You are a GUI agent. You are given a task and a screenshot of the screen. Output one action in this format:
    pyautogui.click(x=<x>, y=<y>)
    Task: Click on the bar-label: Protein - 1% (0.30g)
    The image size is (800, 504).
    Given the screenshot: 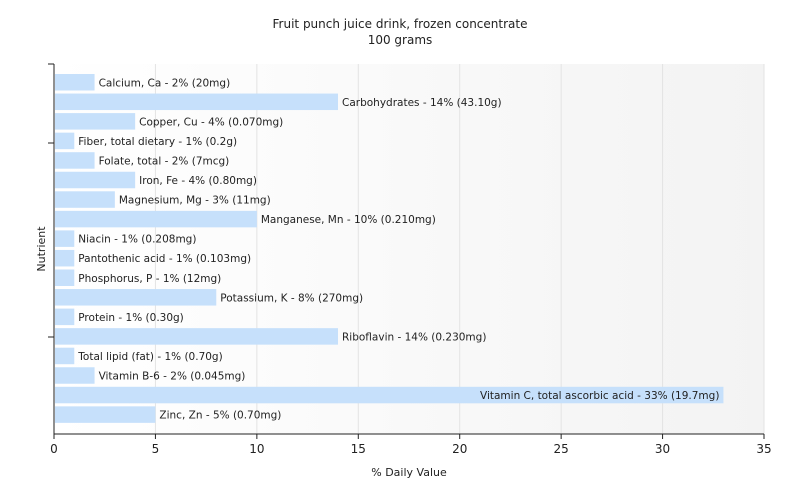 What is the action you would take?
    pyautogui.click(x=131, y=318)
    